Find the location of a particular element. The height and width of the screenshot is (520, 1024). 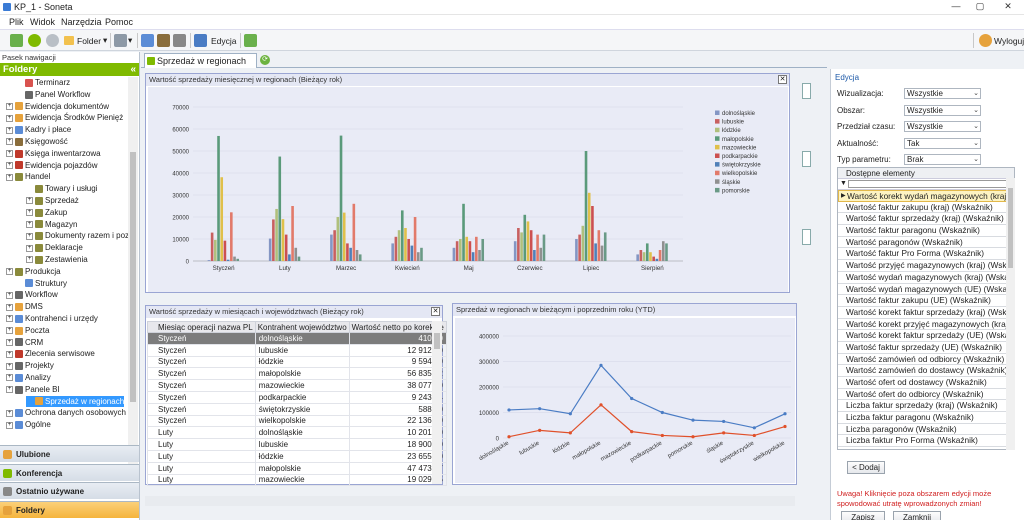

tree-item: Struktury is located at coordinates (41, 283).